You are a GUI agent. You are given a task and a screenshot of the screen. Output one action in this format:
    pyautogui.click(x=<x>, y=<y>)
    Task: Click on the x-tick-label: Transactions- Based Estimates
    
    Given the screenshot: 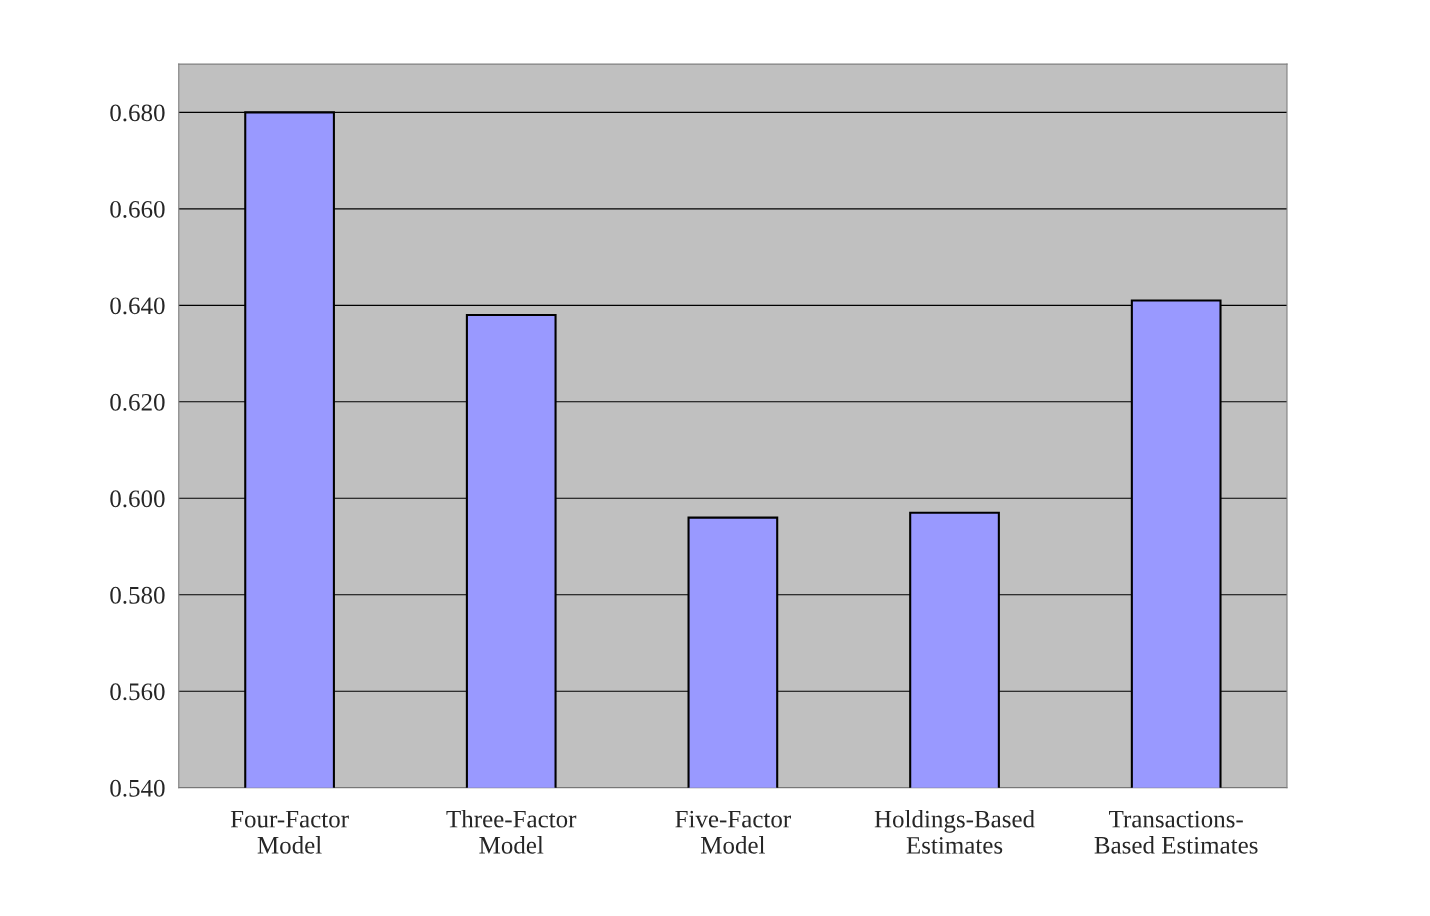 What is the action you would take?
    pyautogui.click(x=1176, y=832)
    